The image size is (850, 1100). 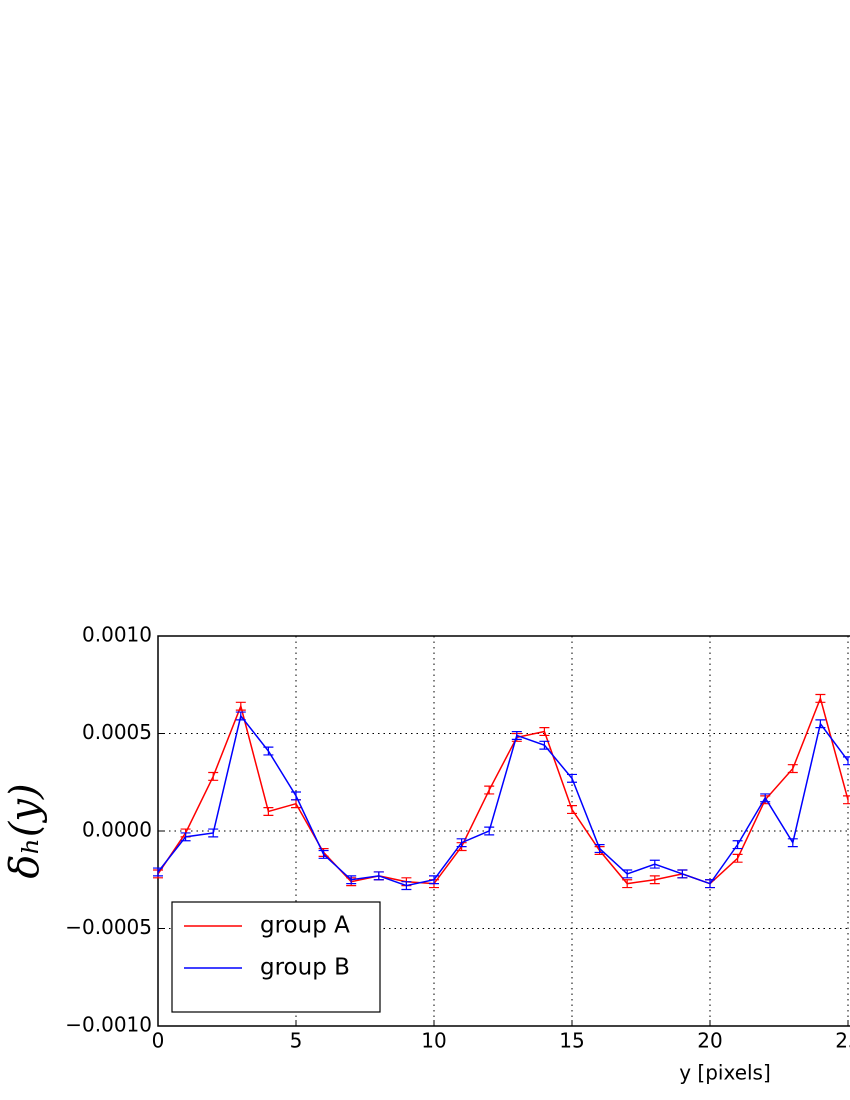 What do you see at coordinates (503, 800) in the screenshot?
I see `series-line` at bounding box center [503, 800].